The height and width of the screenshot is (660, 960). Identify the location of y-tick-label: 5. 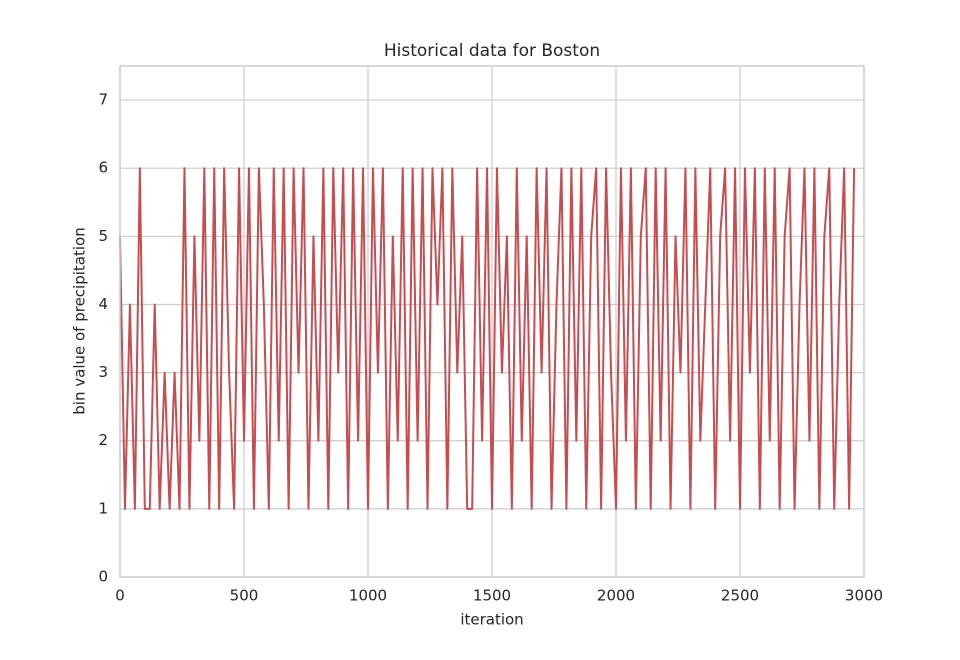
(103, 236).